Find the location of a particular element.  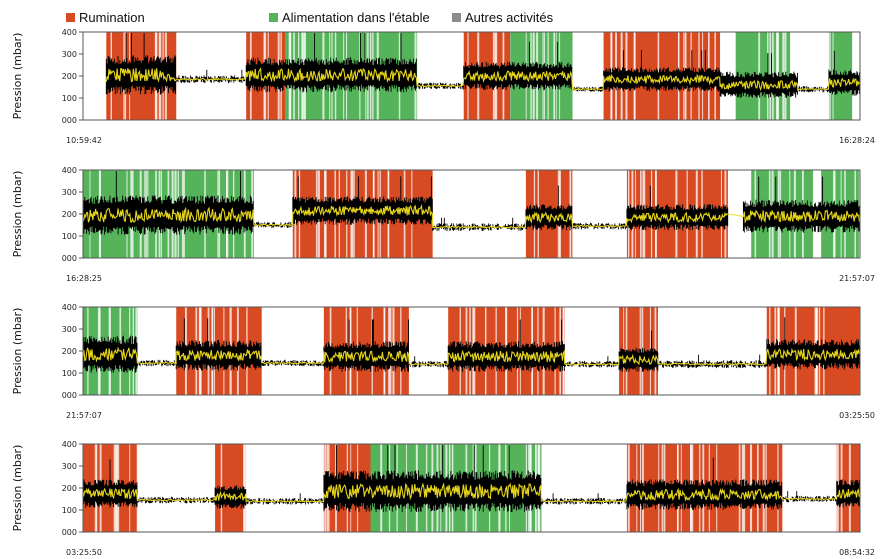

activity-interval-feeding is located at coordinates (763, 76).